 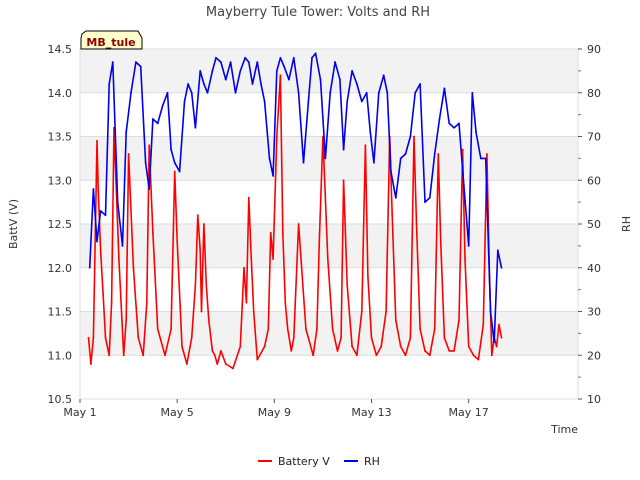 I want to click on y-right-tick-label: 30, so click(x=594, y=312).